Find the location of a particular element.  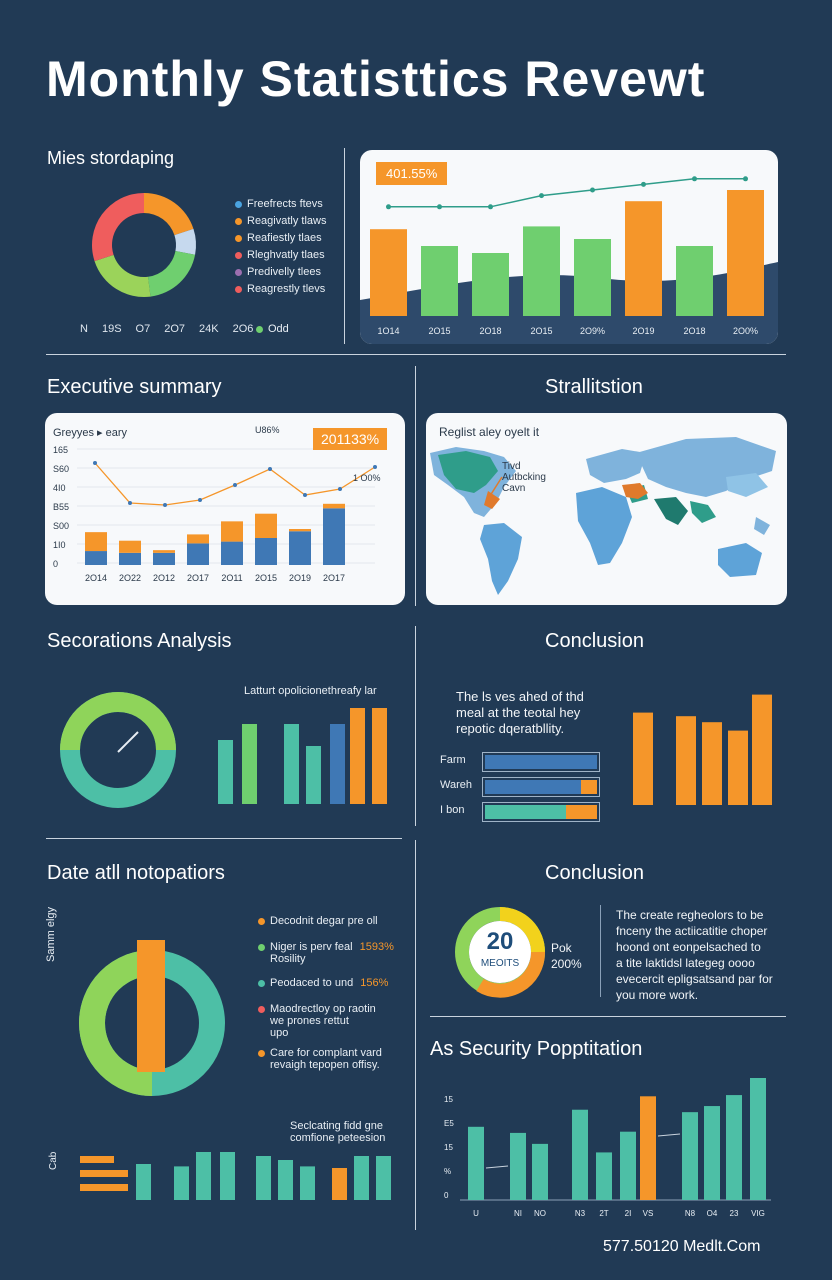

security-y-tick: 0 is located at coordinates (446, 1195).